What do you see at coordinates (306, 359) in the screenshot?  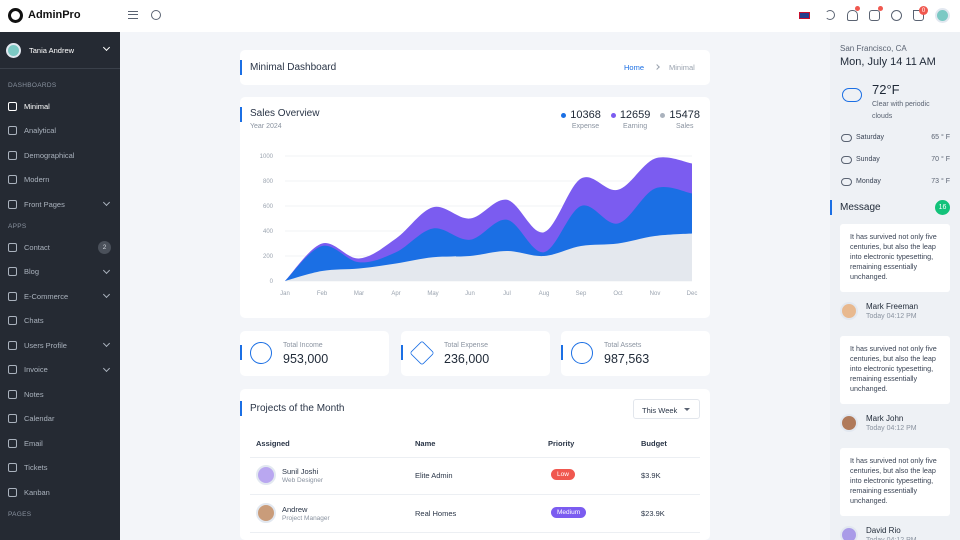 I see `stat-value: 953,000` at bounding box center [306, 359].